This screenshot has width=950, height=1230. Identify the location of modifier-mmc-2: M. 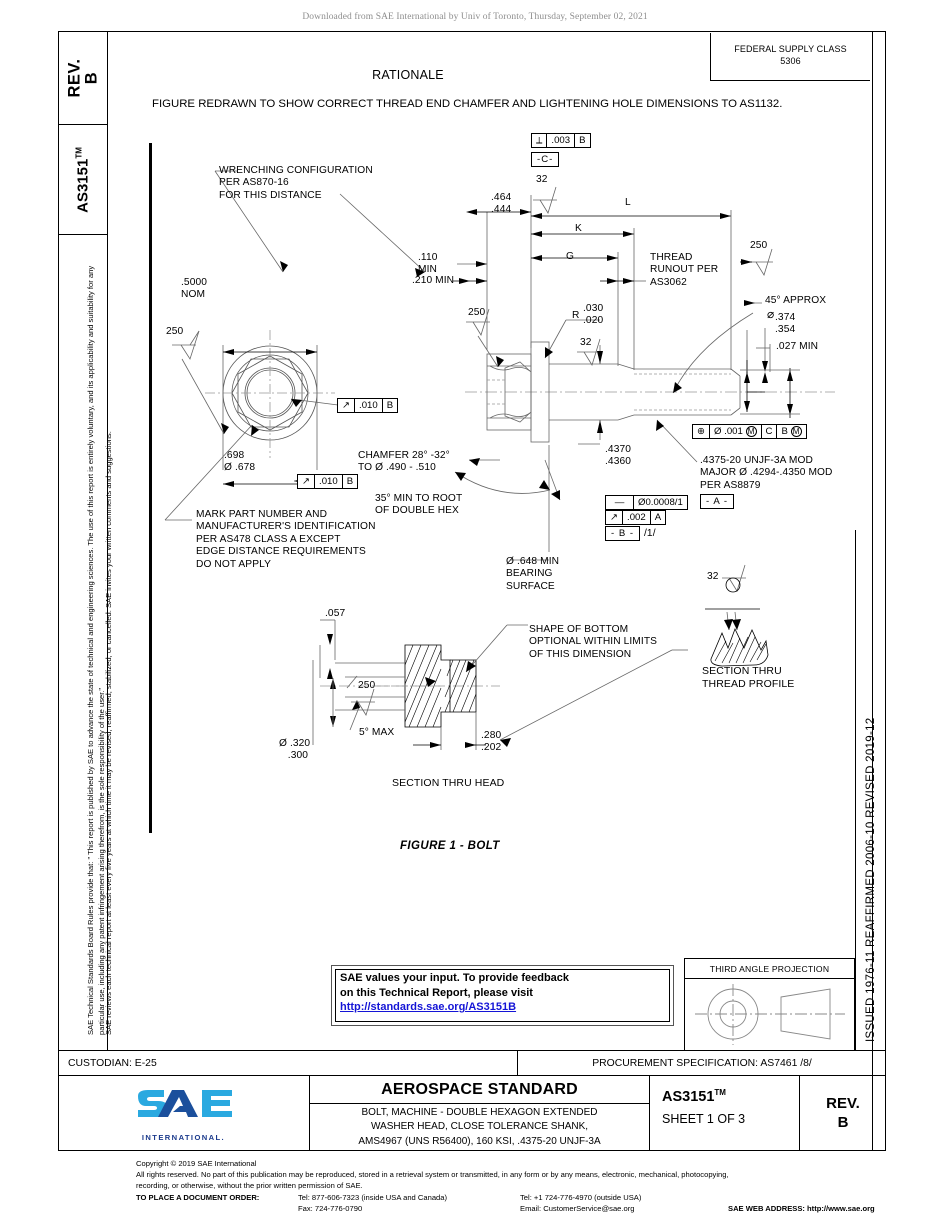
(796, 431).